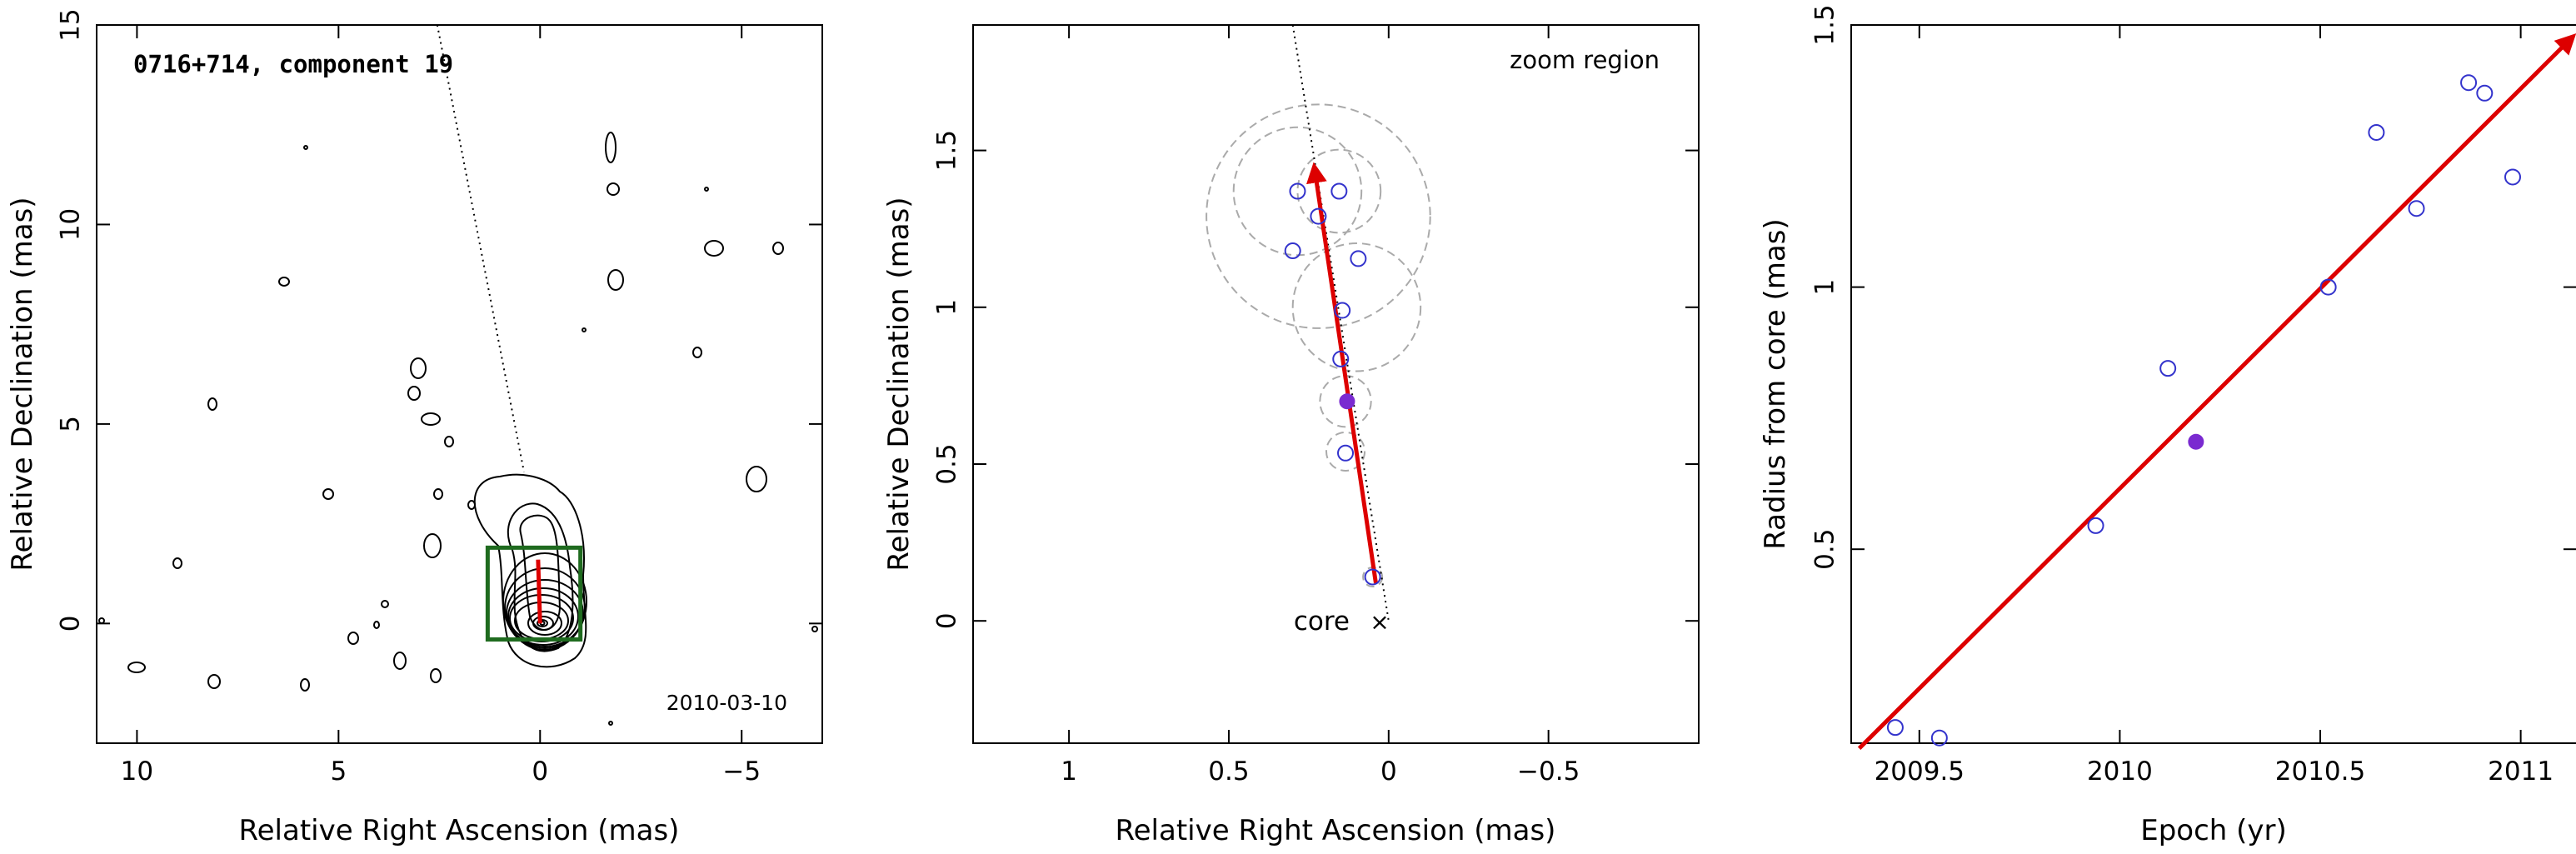 This screenshot has width=2576, height=854. I want to click on panel-3-x-axis-title: Epoch (yr), so click(2213, 830).